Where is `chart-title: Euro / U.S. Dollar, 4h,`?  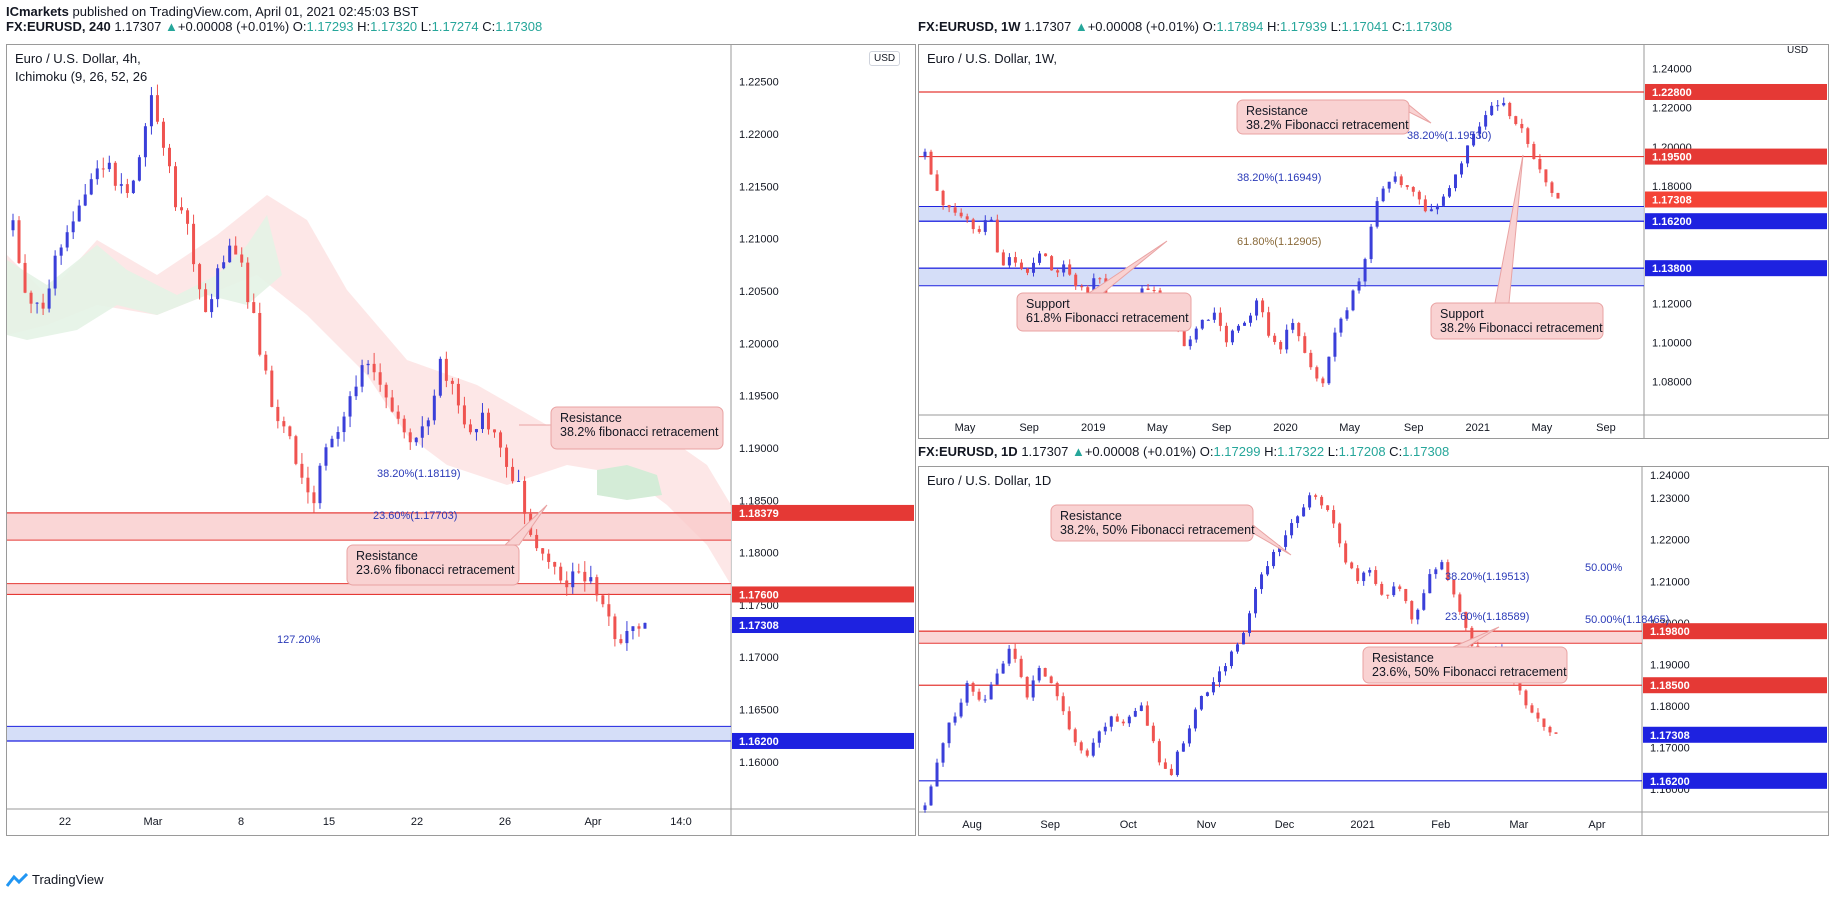
chart-title: Euro / U.S. Dollar, 4h, is located at coordinates (78, 58).